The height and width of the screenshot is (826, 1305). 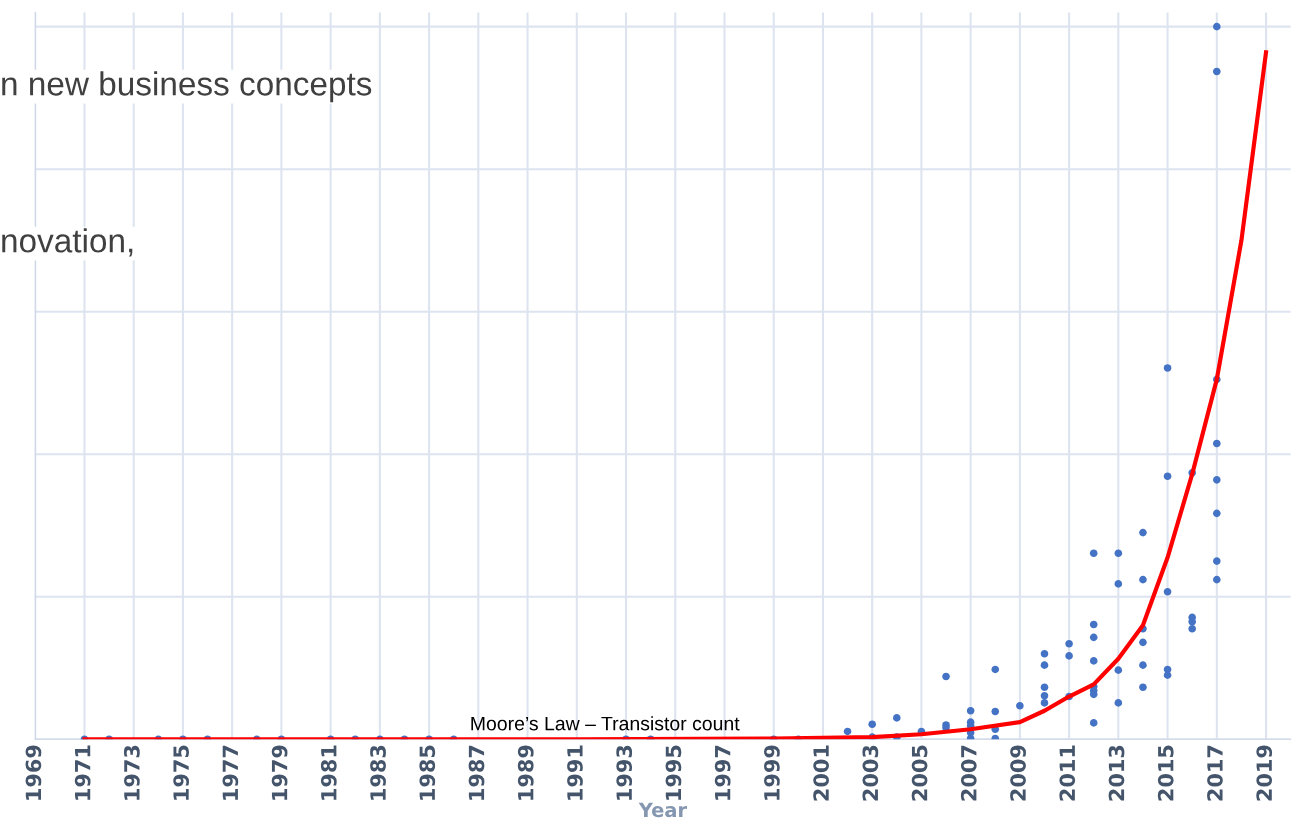 What do you see at coordinates (82, 772) in the screenshot?
I see `x-tick-label: 1971` at bounding box center [82, 772].